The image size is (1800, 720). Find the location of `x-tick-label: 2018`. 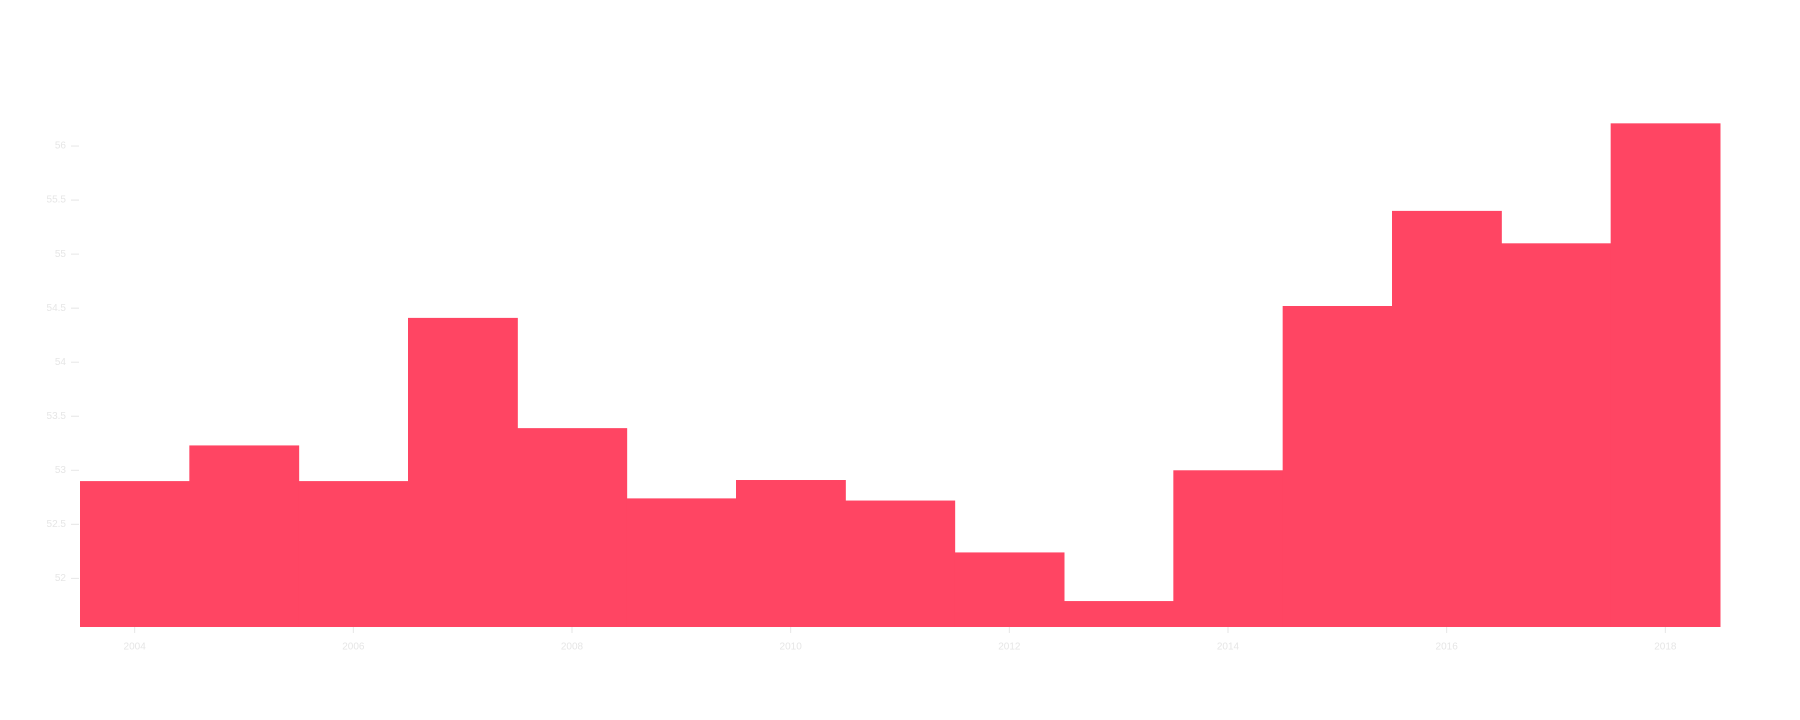

x-tick-label: 2018 is located at coordinates (1665, 647).